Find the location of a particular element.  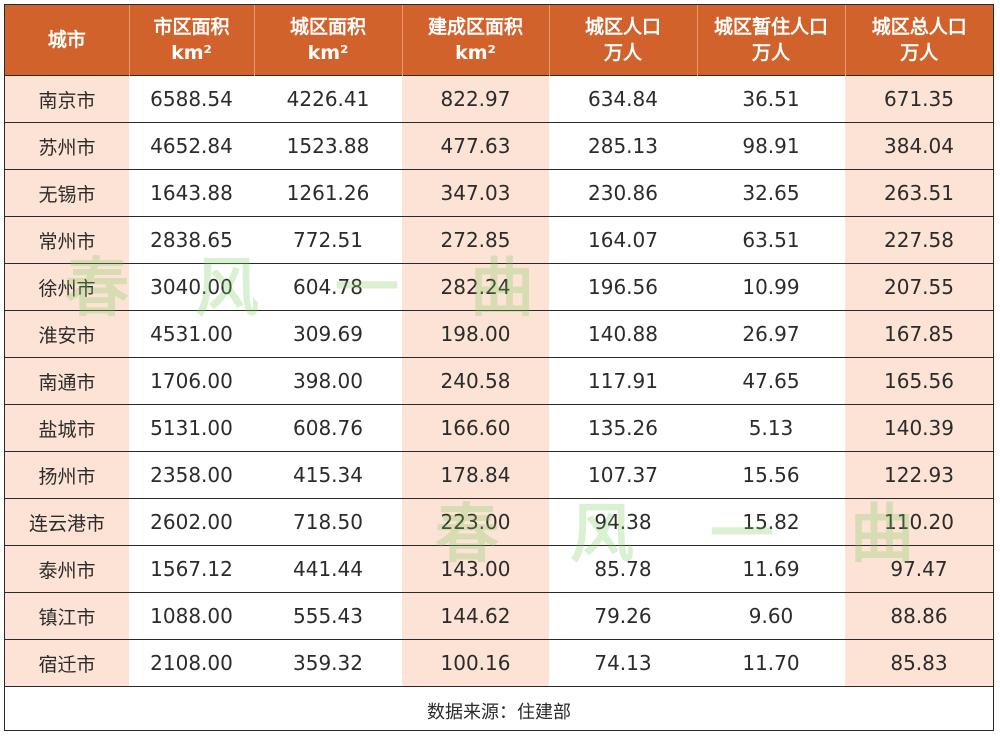

table-cell: 107.37 is located at coordinates (623, 475).